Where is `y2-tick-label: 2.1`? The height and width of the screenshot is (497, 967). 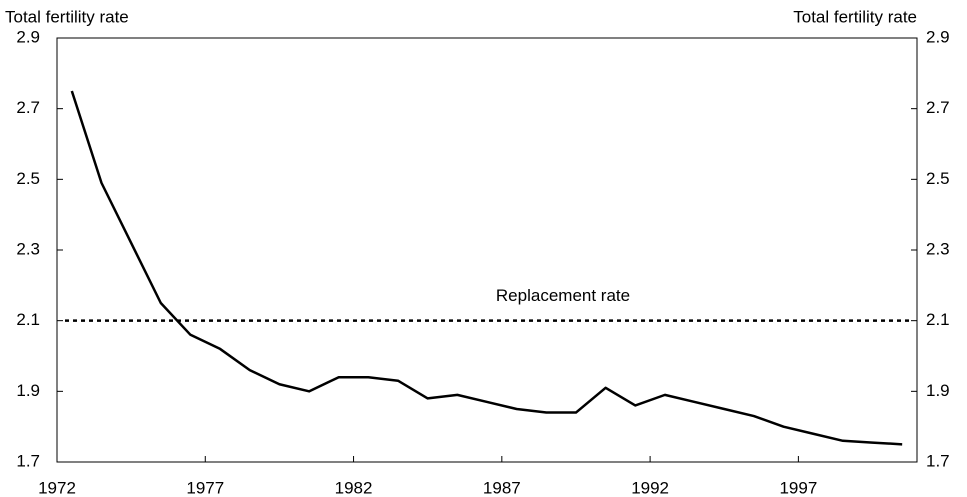 y2-tick-label: 2.1 is located at coordinates (938, 319).